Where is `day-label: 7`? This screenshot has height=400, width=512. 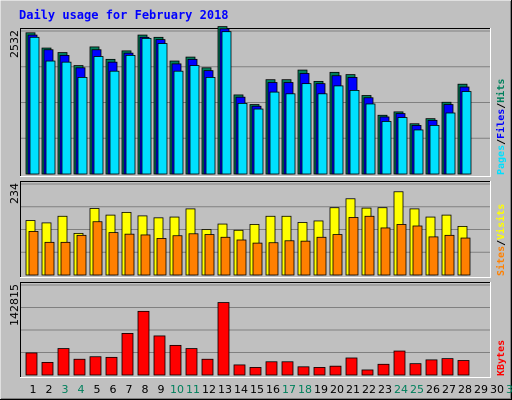
day-label: 7 is located at coordinates (129, 389).